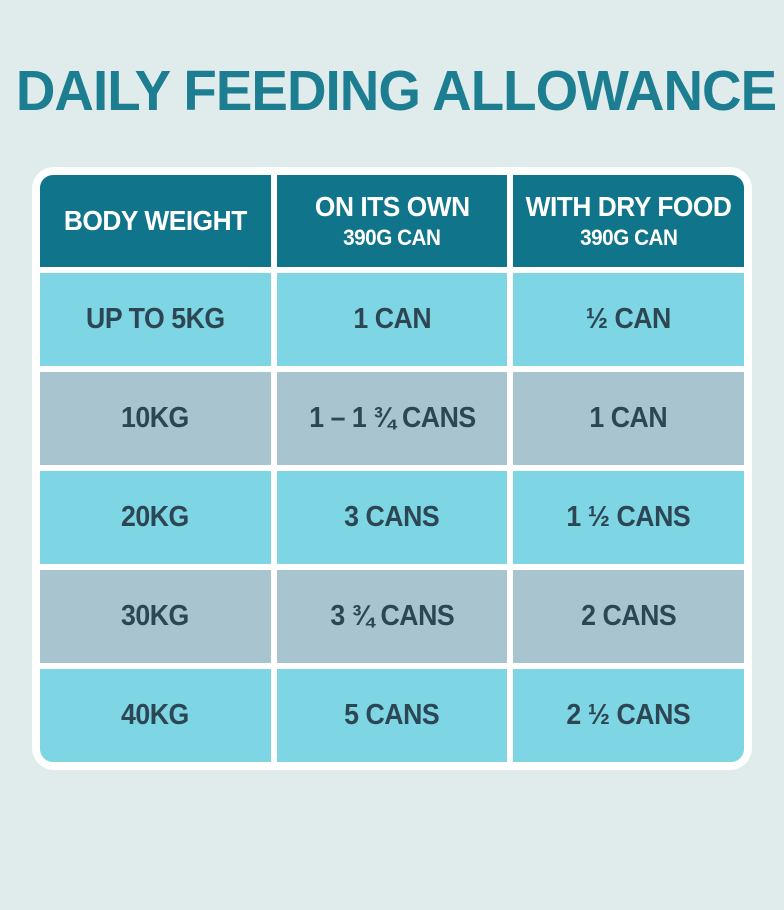  I want to click on page-title-text: DAILY FEEDING ALLOWANCE, so click(396, 91).